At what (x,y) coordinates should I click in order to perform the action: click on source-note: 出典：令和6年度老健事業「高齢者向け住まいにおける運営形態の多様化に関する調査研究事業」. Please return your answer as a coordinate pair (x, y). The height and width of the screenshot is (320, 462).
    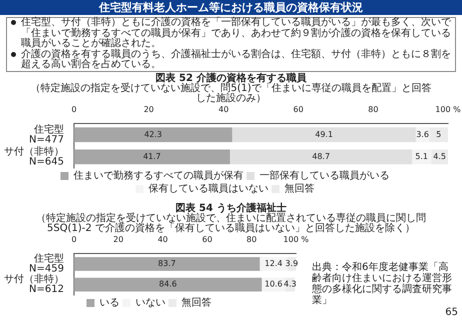
    Looking at the image, I should click on (382, 284).